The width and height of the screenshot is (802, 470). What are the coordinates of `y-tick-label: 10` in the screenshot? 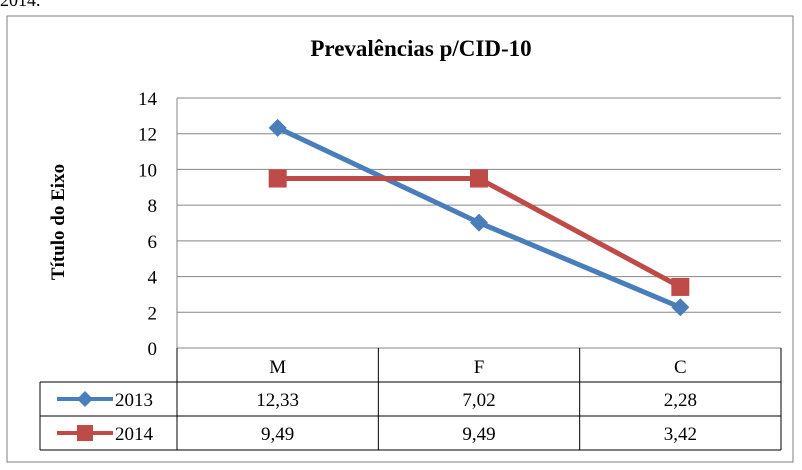 It's located at (147, 170).